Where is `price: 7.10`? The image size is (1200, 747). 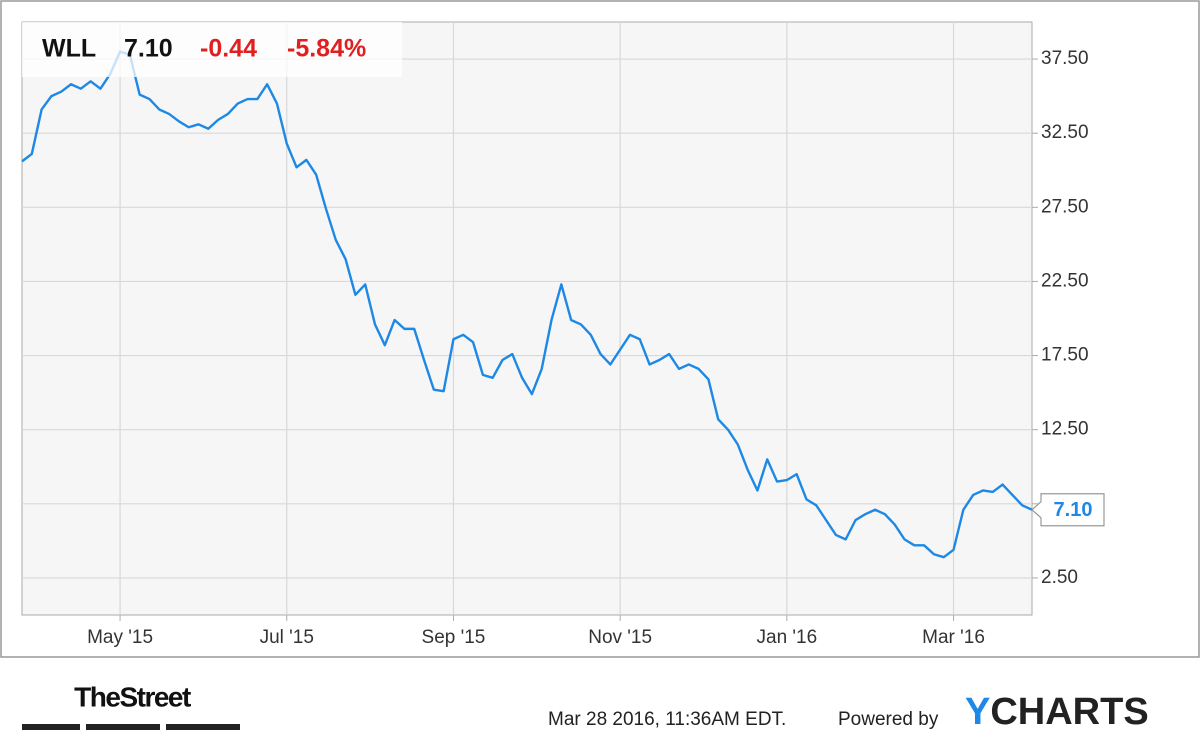 price: 7.10 is located at coordinates (148, 49).